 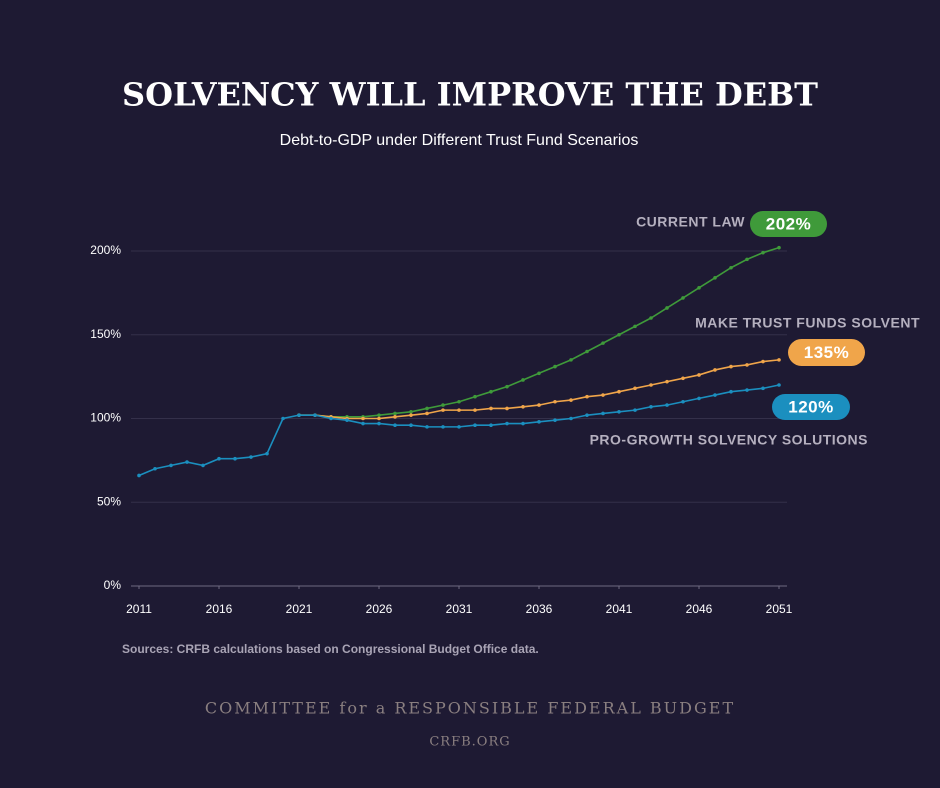 What do you see at coordinates (105, 418) in the screenshot?
I see `y-tick-label: 100%` at bounding box center [105, 418].